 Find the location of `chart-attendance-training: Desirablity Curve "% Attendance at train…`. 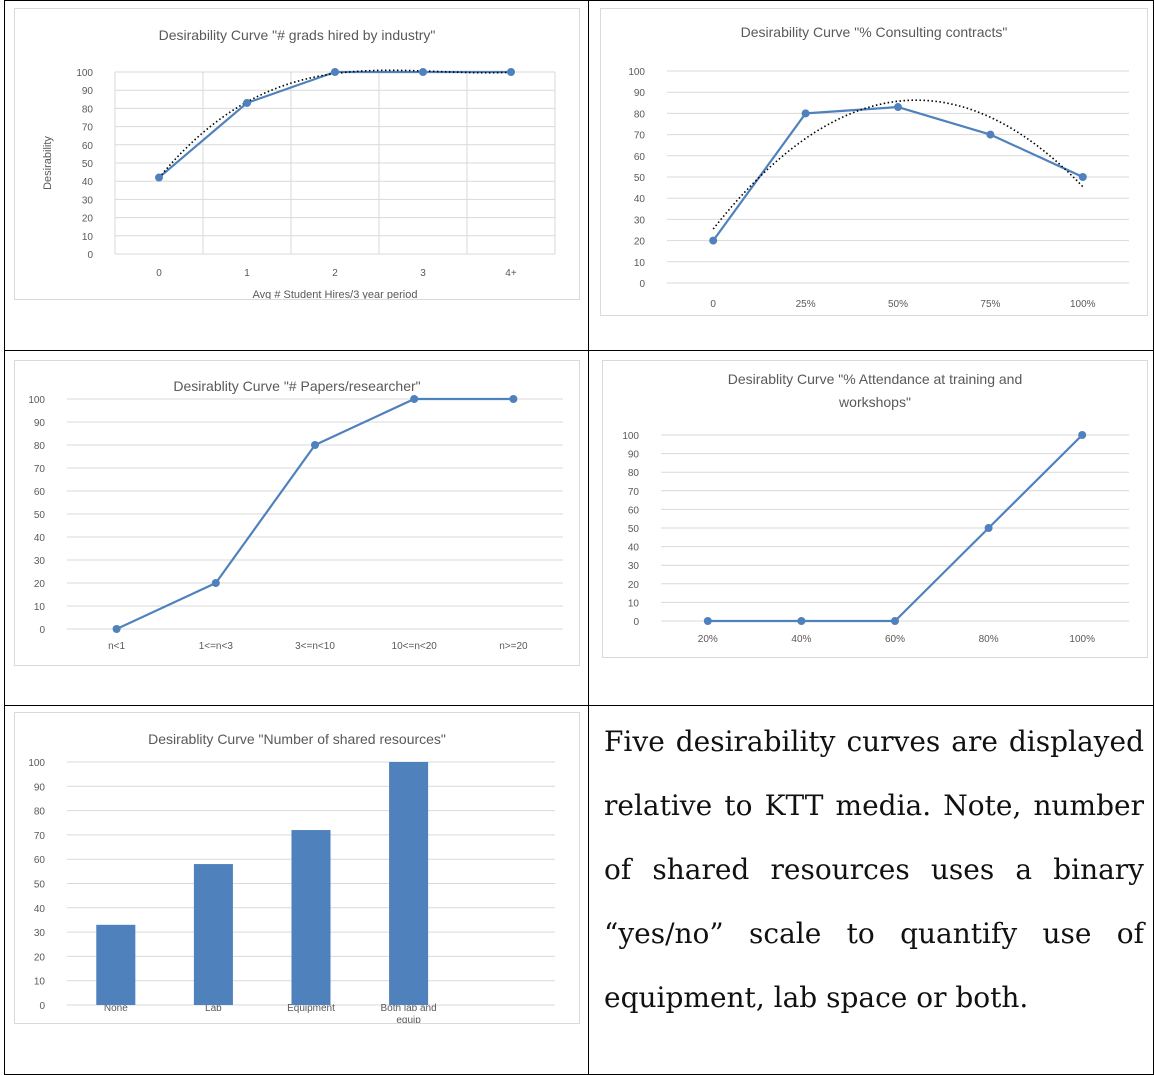

chart-attendance-training: Desirablity Curve "% Attendance at train… is located at coordinates (875, 509).